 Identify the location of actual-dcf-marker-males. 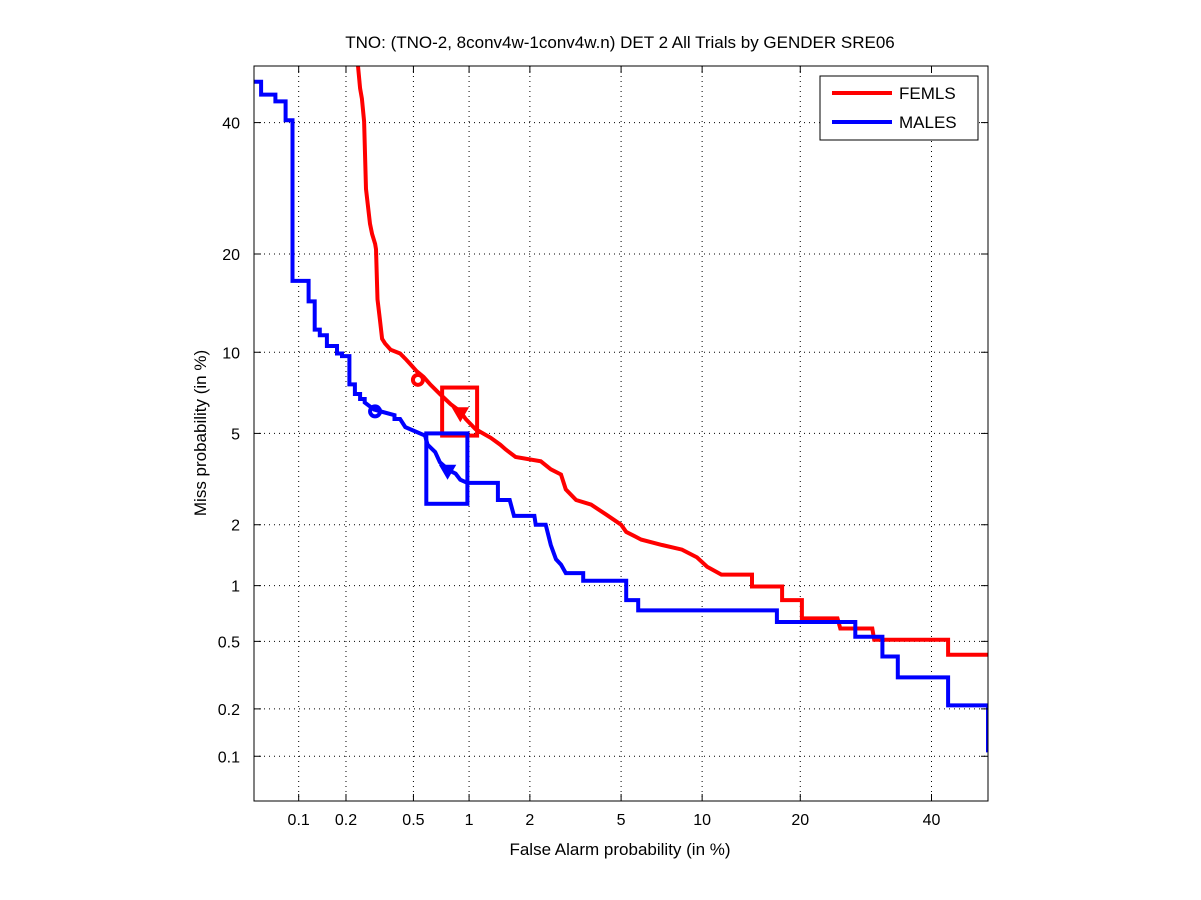
(375, 411).